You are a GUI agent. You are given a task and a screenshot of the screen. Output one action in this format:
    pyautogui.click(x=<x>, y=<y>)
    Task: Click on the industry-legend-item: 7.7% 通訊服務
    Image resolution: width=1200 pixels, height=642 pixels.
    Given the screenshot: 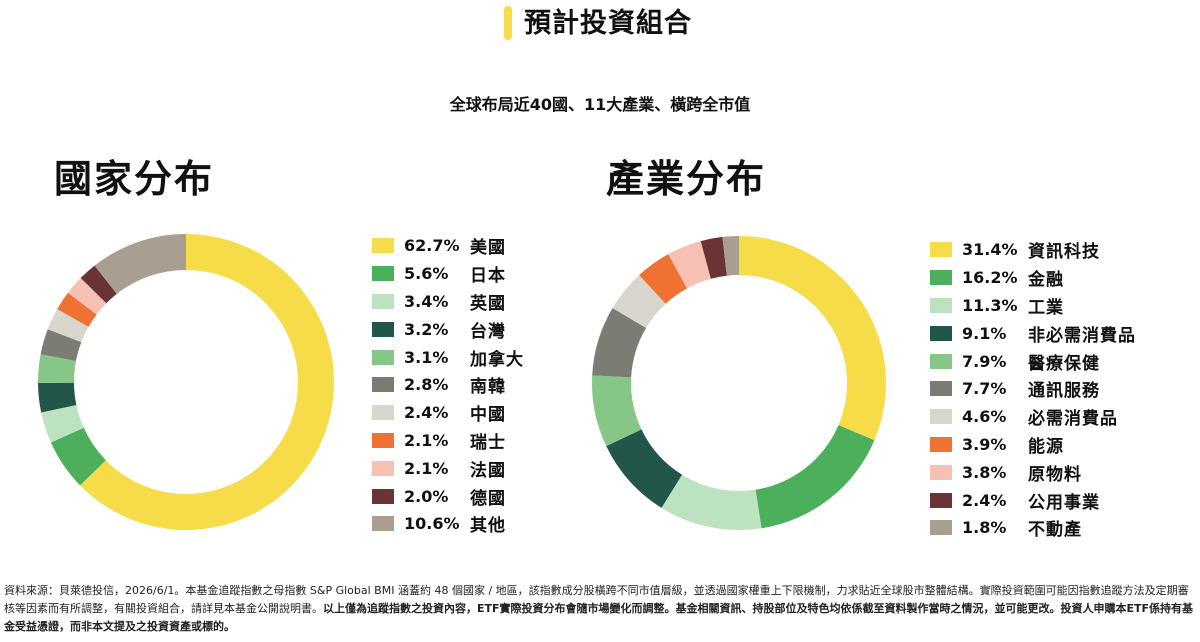 What is the action you would take?
    pyautogui.click(x=1033, y=389)
    